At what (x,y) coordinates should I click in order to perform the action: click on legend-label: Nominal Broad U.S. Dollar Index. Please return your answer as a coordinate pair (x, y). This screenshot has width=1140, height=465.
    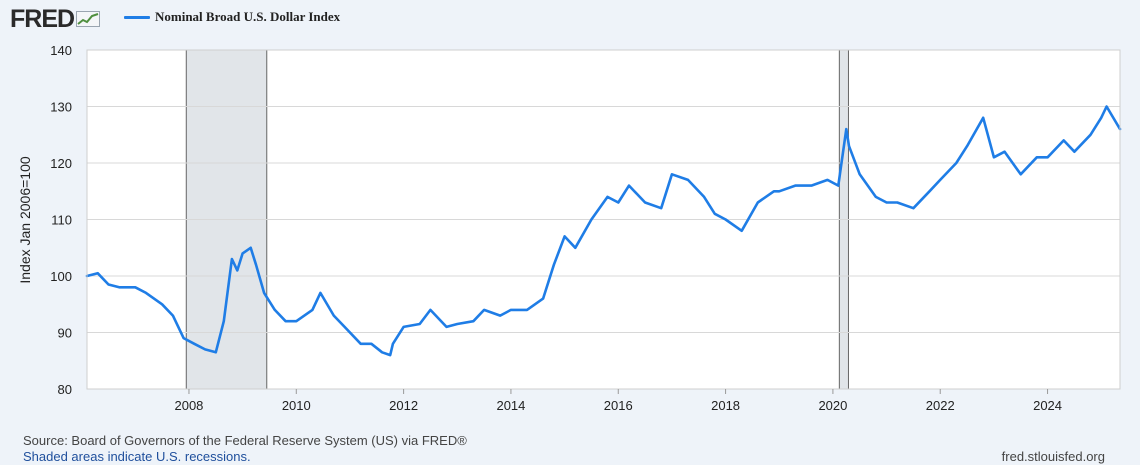
    Looking at the image, I should click on (248, 16).